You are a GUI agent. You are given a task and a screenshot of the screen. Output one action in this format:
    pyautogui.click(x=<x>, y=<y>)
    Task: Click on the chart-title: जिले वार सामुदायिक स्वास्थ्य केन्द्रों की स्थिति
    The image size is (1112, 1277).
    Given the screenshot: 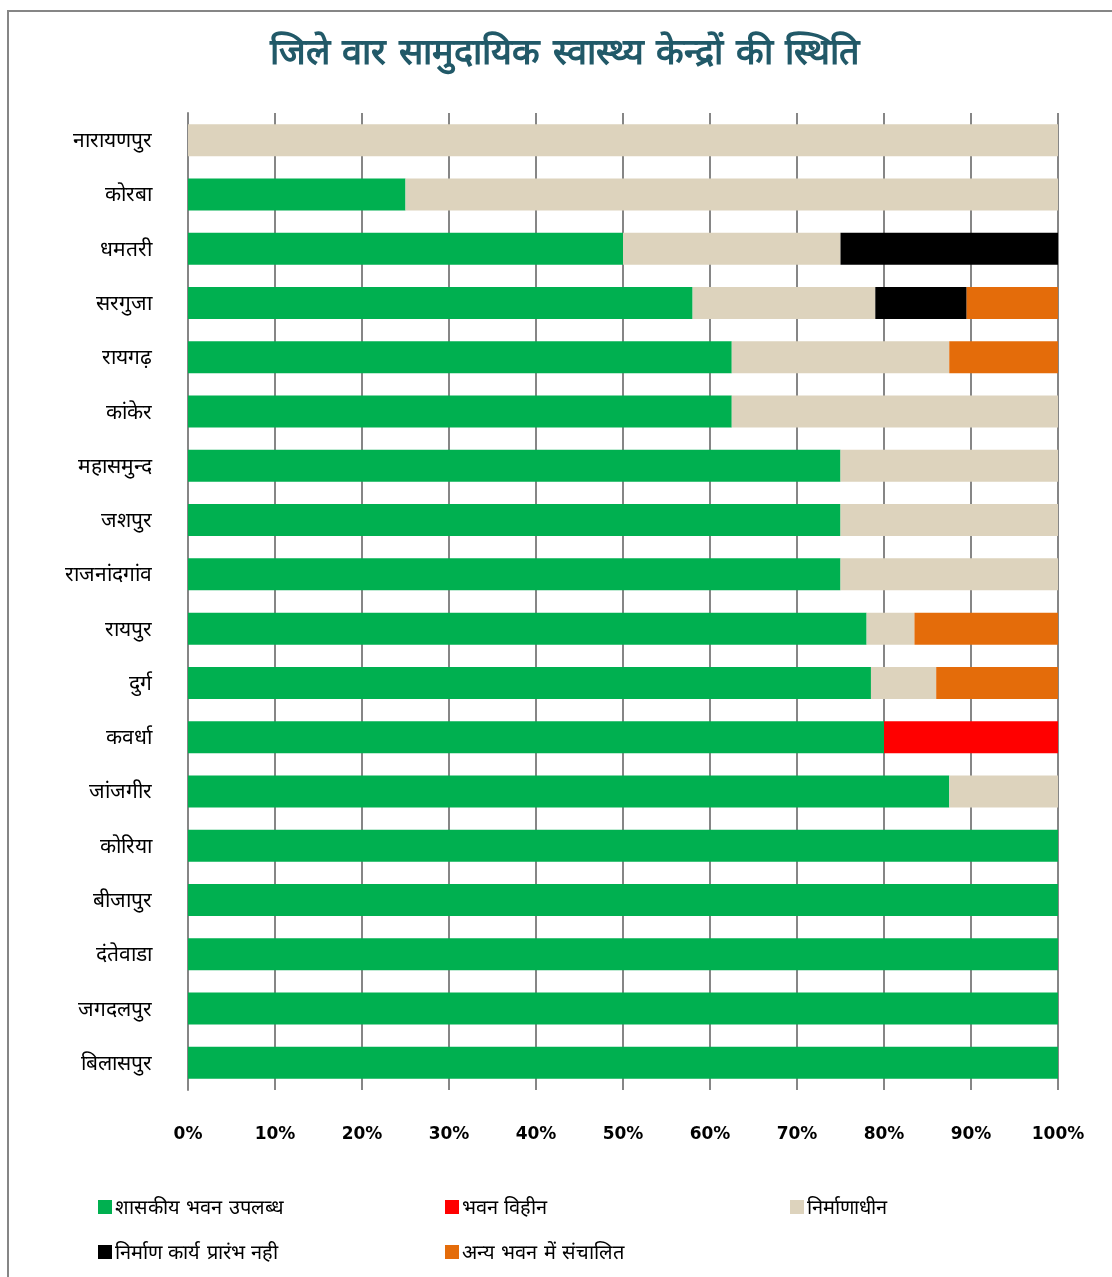 What is the action you would take?
    pyautogui.click(x=565, y=52)
    